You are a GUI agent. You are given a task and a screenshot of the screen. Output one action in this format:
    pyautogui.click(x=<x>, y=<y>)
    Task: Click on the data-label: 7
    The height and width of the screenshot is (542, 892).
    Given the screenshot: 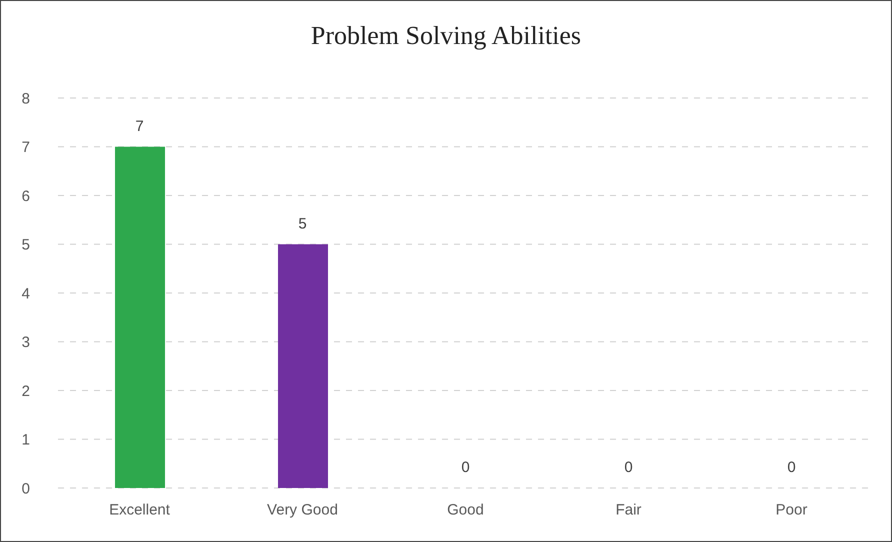 What is the action you would take?
    pyautogui.click(x=139, y=126)
    